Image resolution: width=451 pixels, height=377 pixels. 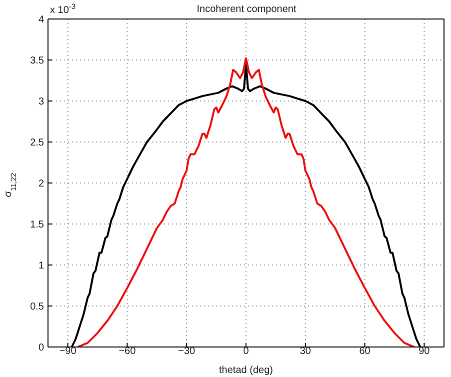 I want to click on x-tick-label: −60, so click(x=127, y=352).